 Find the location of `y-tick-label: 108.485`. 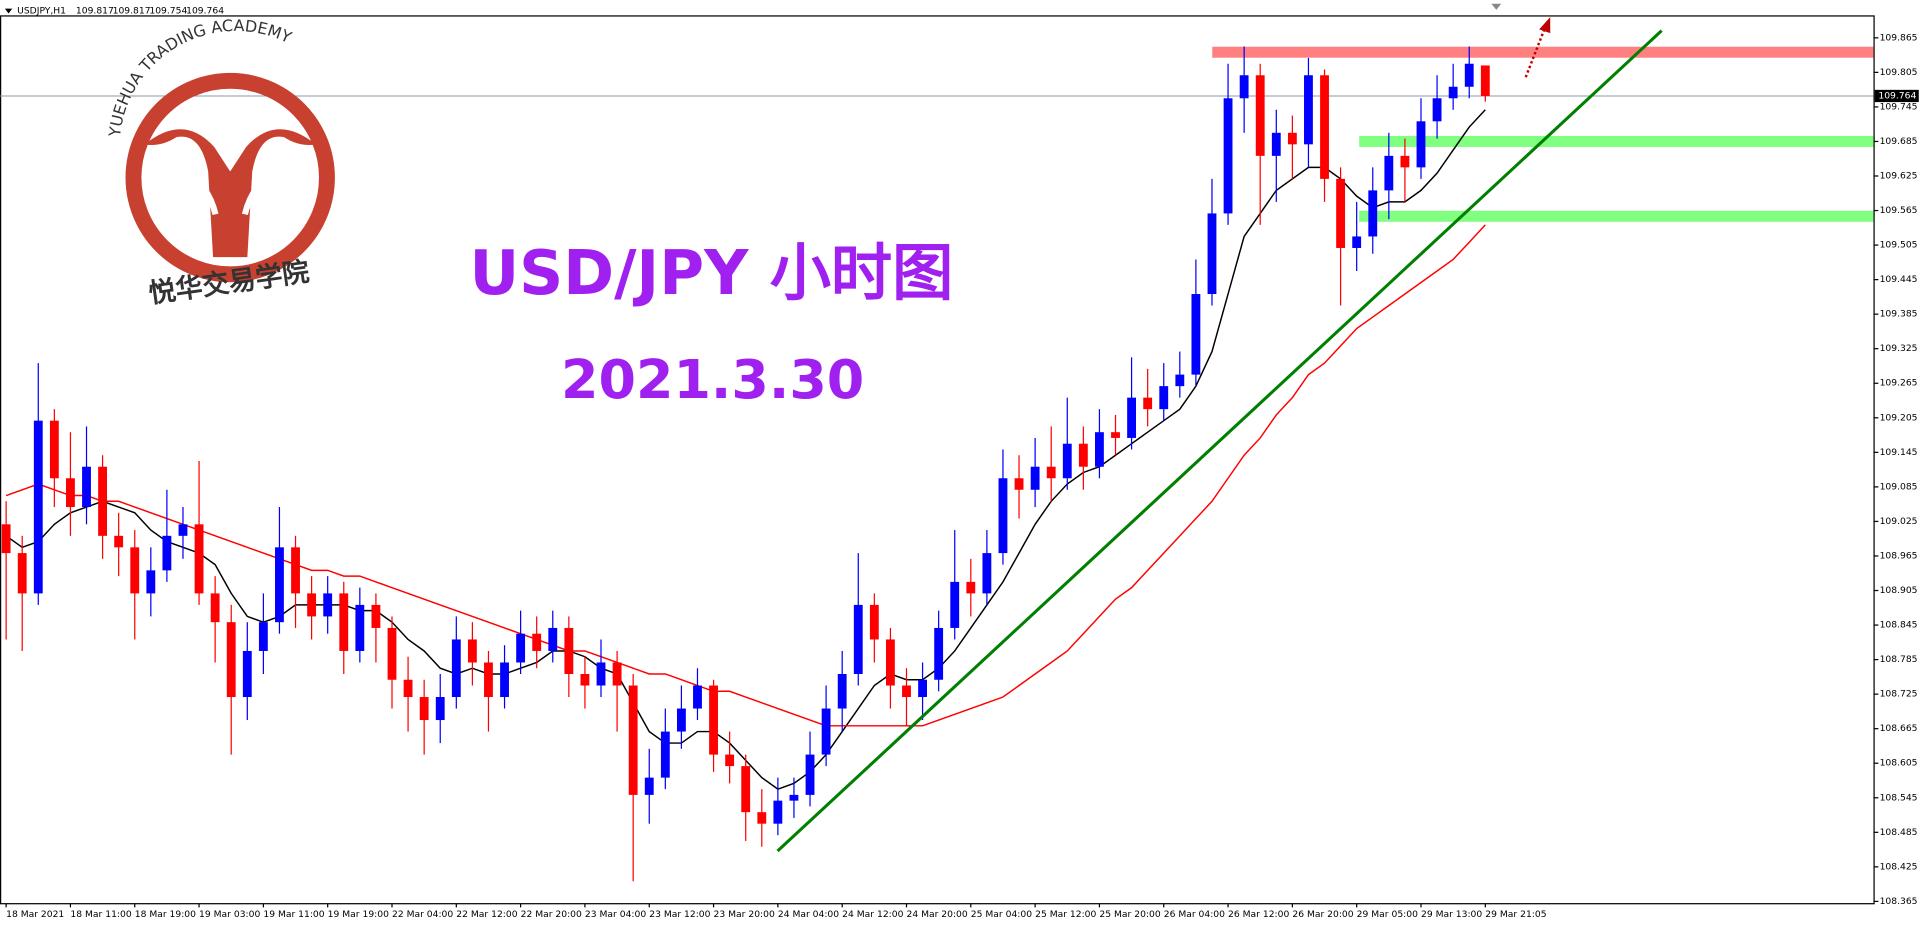

y-tick-label: 108.485 is located at coordinates (1899, 832).